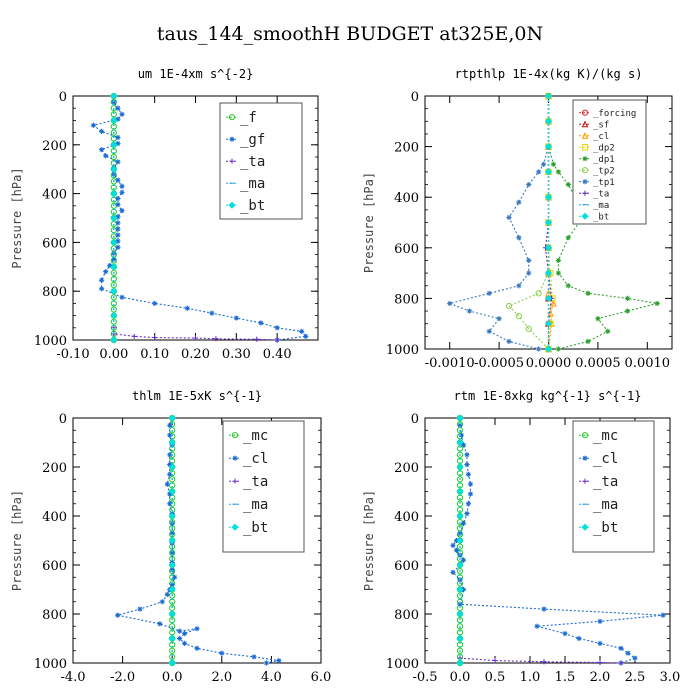 This screenshot has height=700, width=700. I want to click on y-tick-label: 800, so click(406, 615).